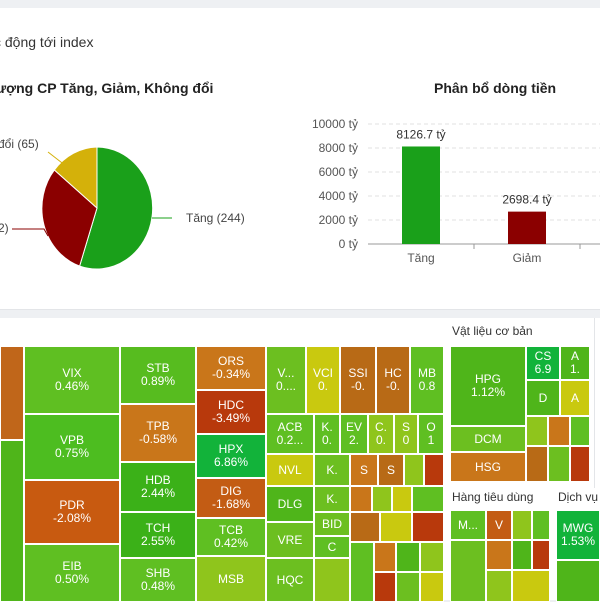 The width and height of the screenshot is (600, 602). I want to click on heatmap-tile-s2: S, so click(364, 470).